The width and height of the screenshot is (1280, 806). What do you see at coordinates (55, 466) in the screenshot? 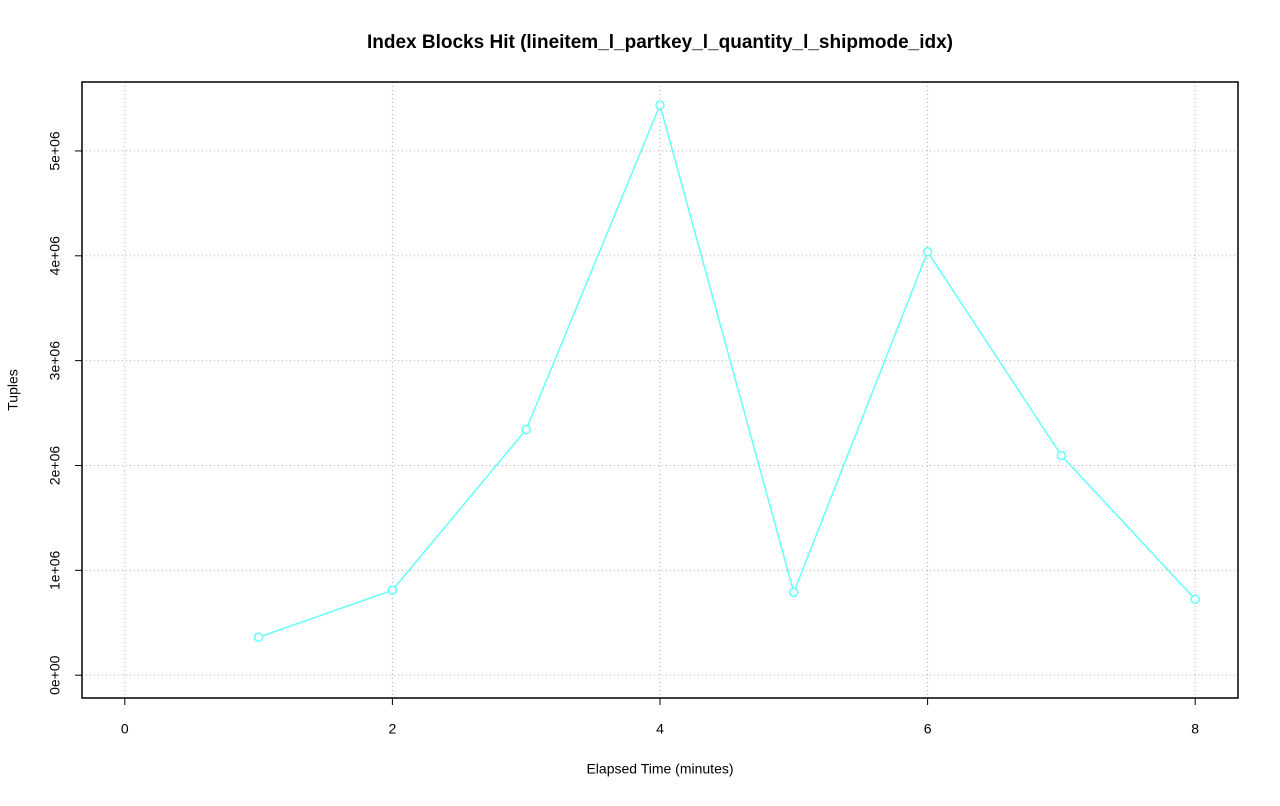
I see `y-tick-label: 2e+06` at bounding box center [55, 466].